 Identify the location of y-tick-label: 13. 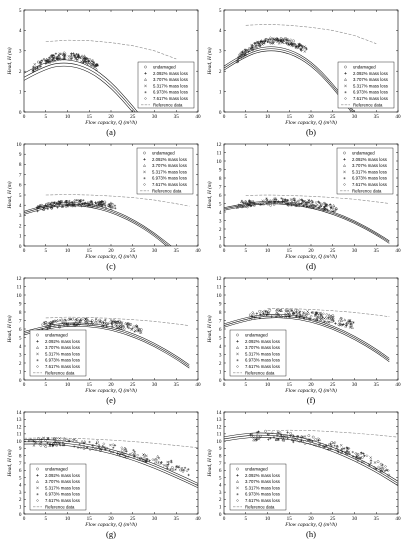
(219, 420).